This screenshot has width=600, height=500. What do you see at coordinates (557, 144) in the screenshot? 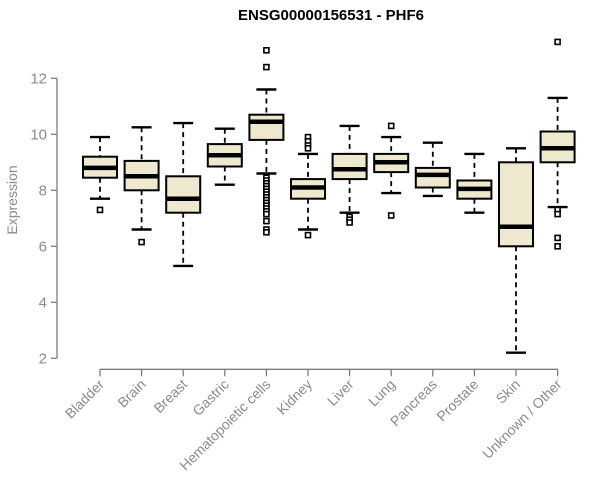
I see `boxplot-unknown-other` at bounding box center [557, 144].